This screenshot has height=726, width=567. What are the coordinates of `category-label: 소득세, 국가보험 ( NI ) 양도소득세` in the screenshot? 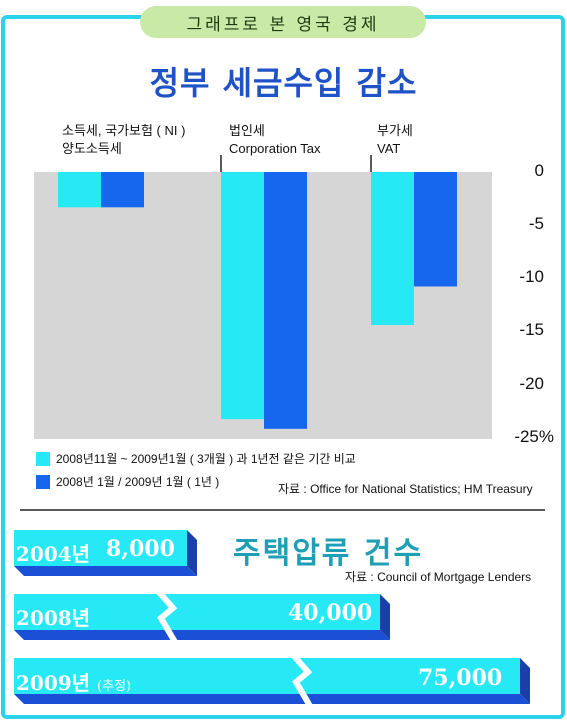 It's located at (123, 140).